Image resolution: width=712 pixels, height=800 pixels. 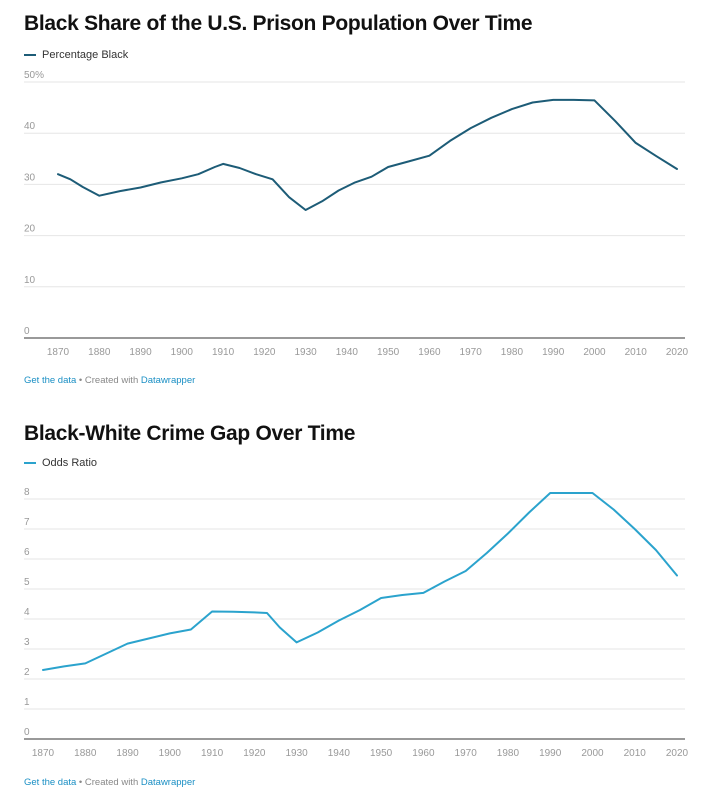 I want to click on y-tick-label: 20, so click(x=30, y=229).